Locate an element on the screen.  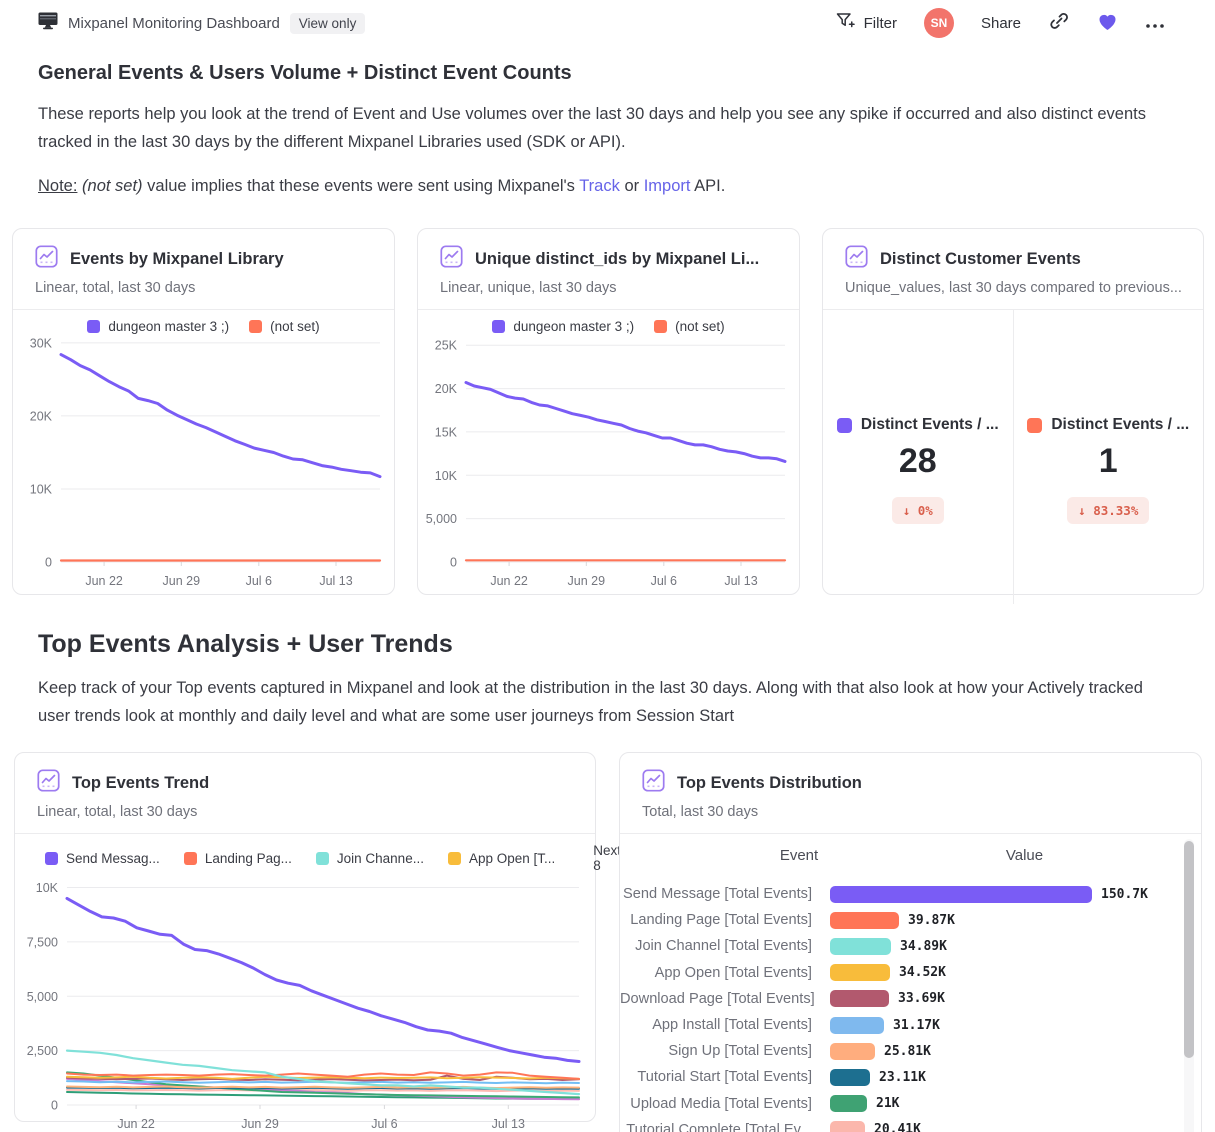
value-text: 23.11K is located at coordinates (902, 1077).